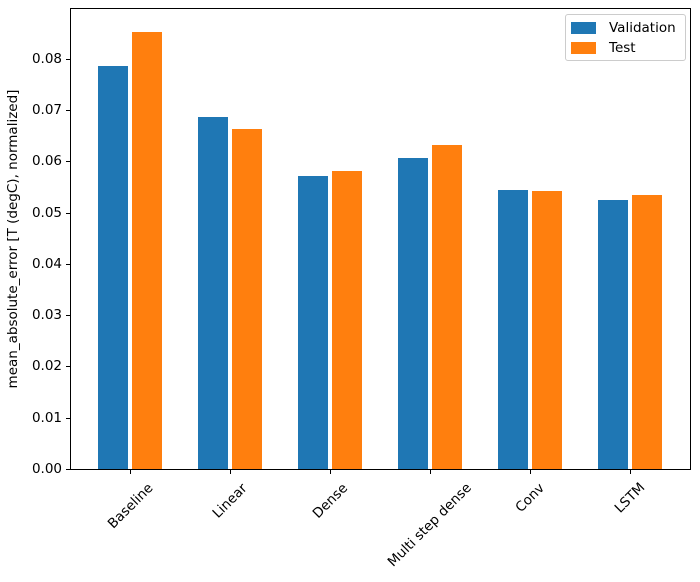 This screenshot has height=582, width=700. Describe the element at coordinates (413, 313) in the screenshot. I see `bar-validation-multi-step-dense` at that location.